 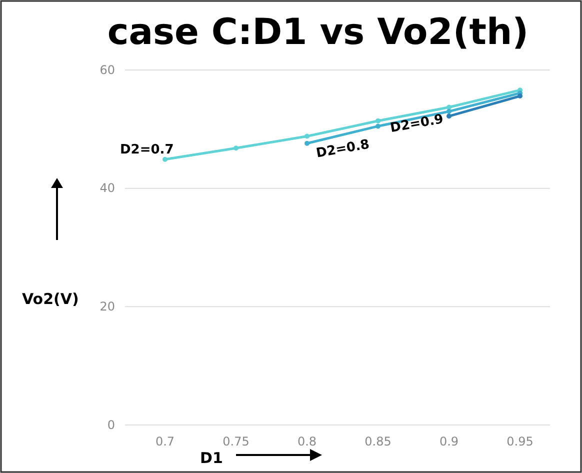 What do you see at coordinates (449, 441) in the screenshot?
I see `x-tick-label: 0.9` at bounding box center [449, 441].